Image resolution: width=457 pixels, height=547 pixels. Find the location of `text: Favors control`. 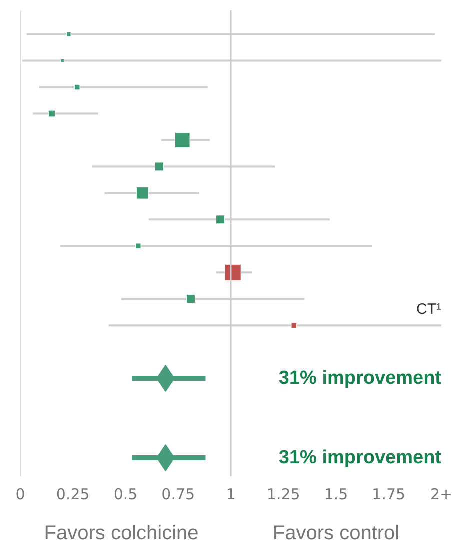

text: Favors control is located at coordinates (336, 533).